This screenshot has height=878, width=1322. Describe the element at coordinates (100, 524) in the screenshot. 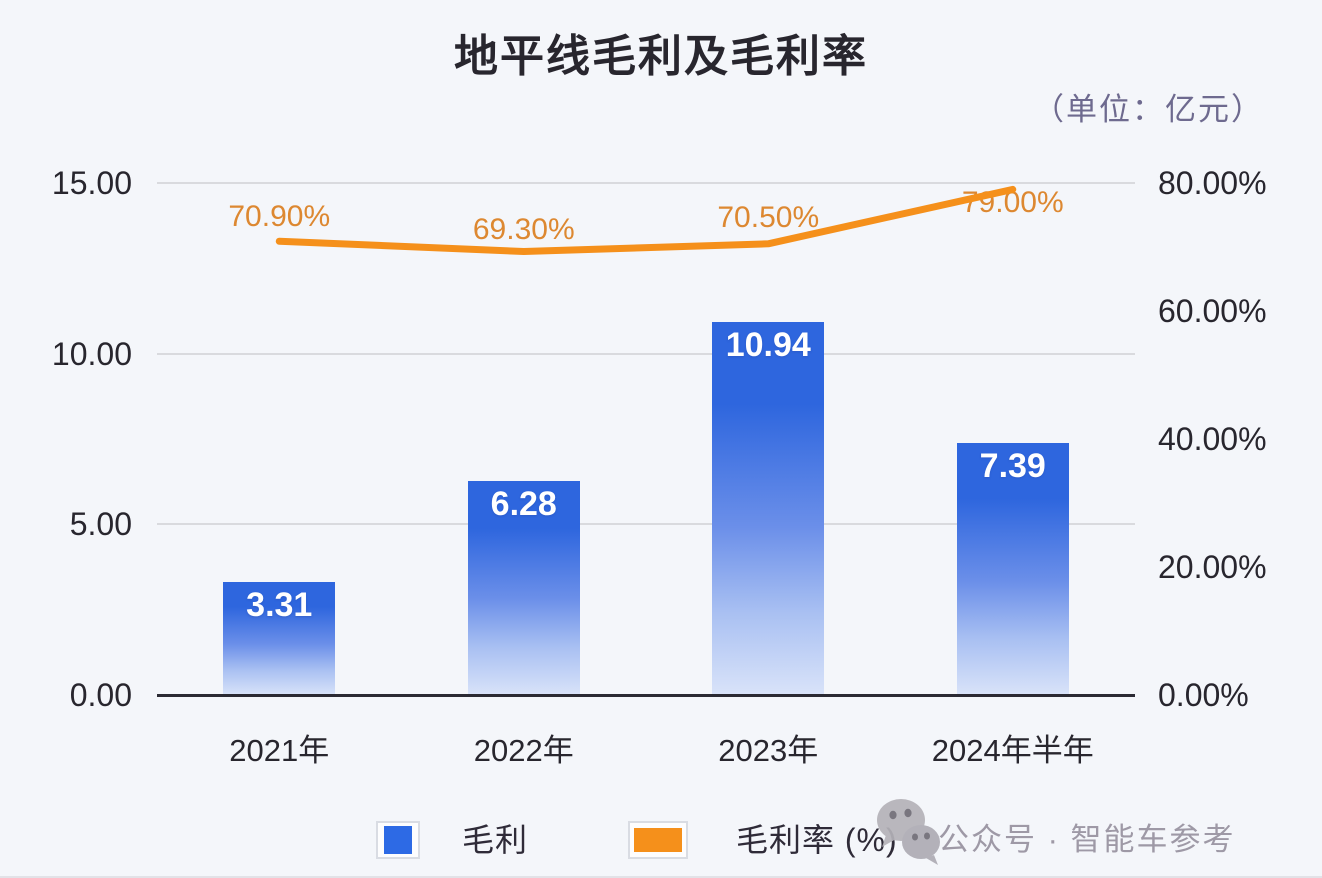

I see `y-axis-left-tick: 5.00` at that location.